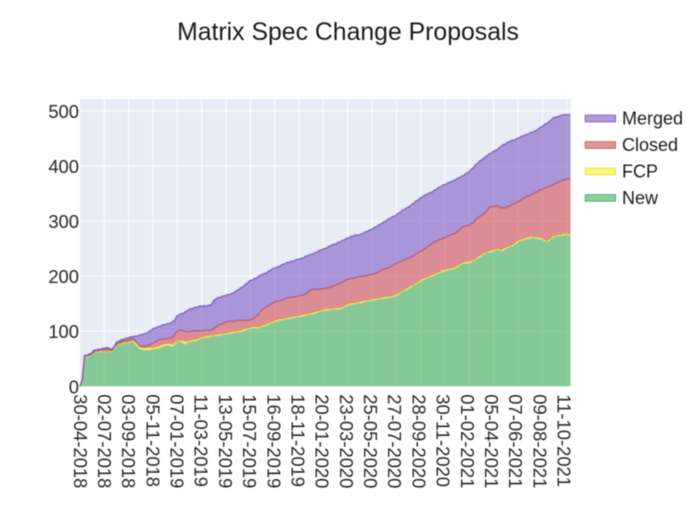  Describe the element at coordinates (177, 441) in the screenshot. I see `svg-text: 07-01-2019` at that location.